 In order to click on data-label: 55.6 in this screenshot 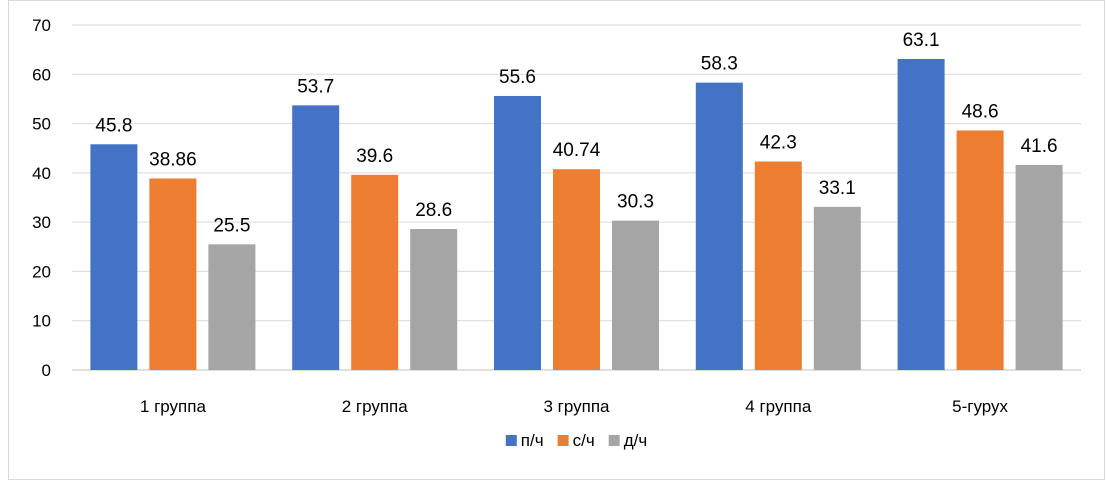, I will do `click(517, 77)`.